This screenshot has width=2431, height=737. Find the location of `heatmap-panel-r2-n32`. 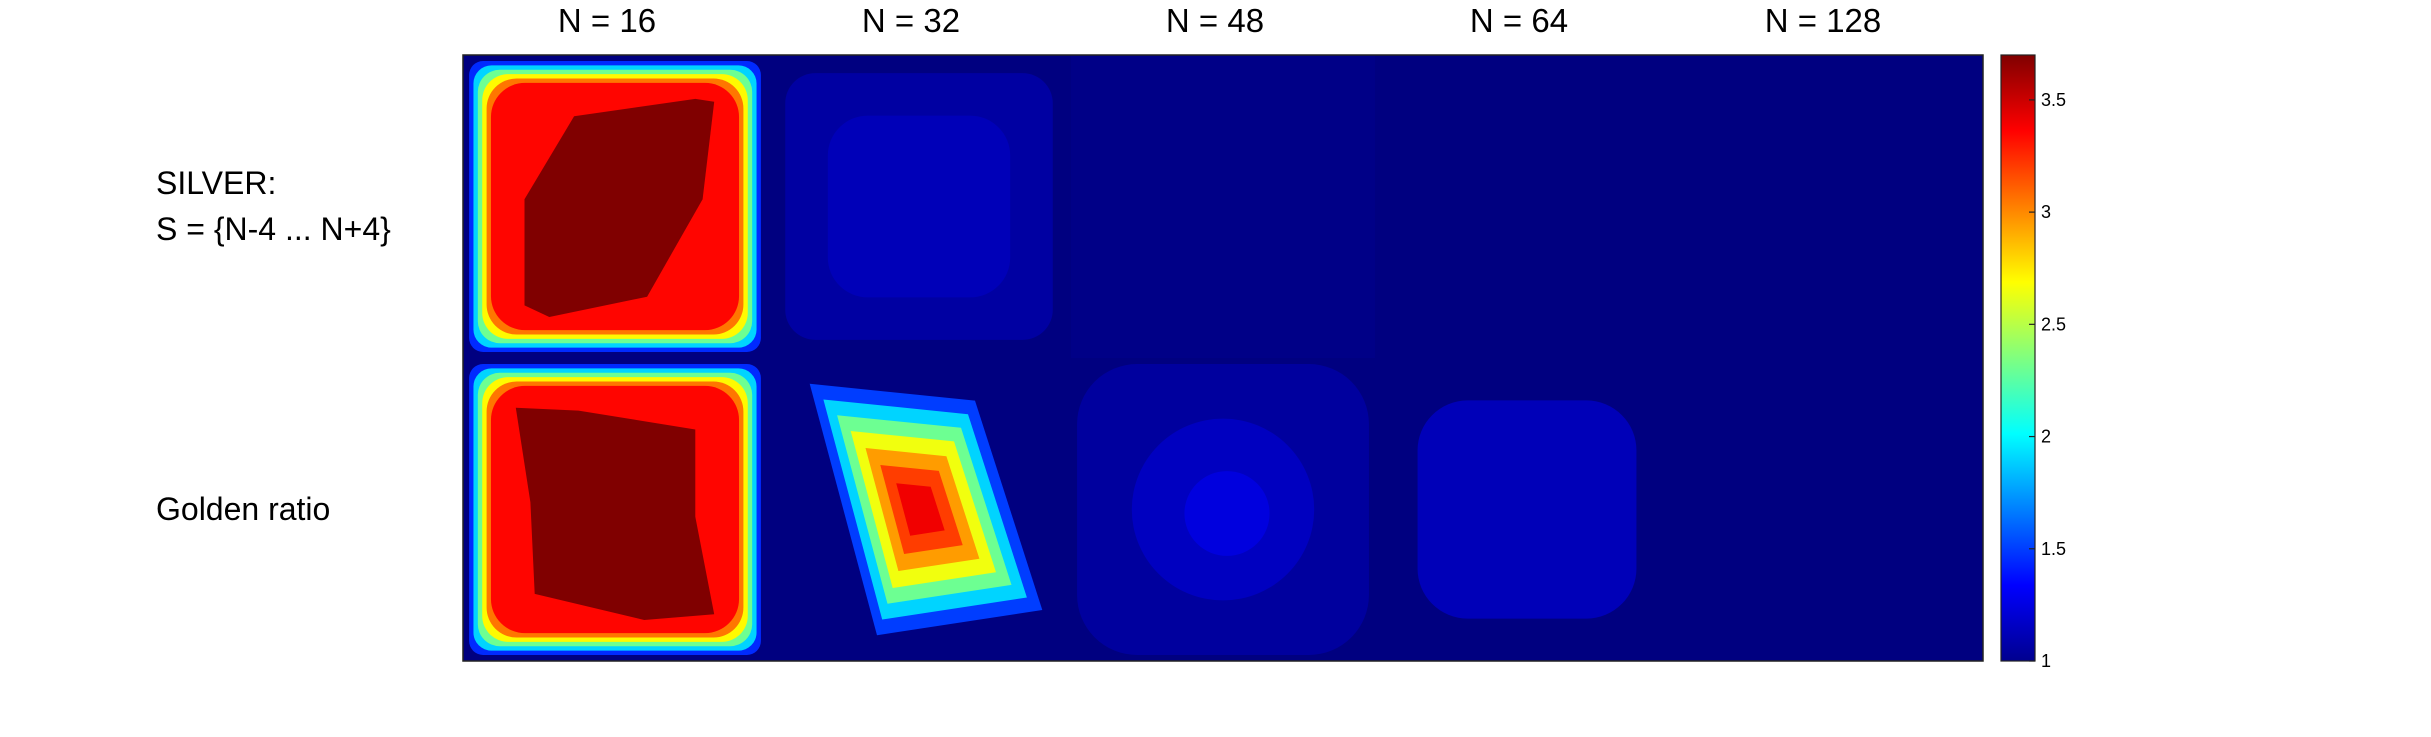

heatmap-panel-r2-n32 is located at coordinates (926, 509).